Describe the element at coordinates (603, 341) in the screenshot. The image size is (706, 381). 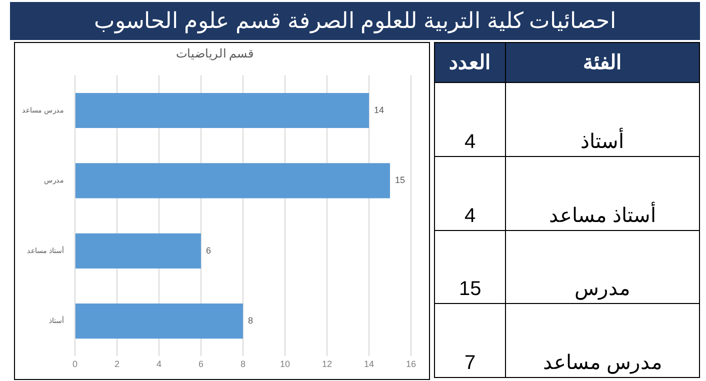
I see `category-label: مدرس مساعد` at that location.